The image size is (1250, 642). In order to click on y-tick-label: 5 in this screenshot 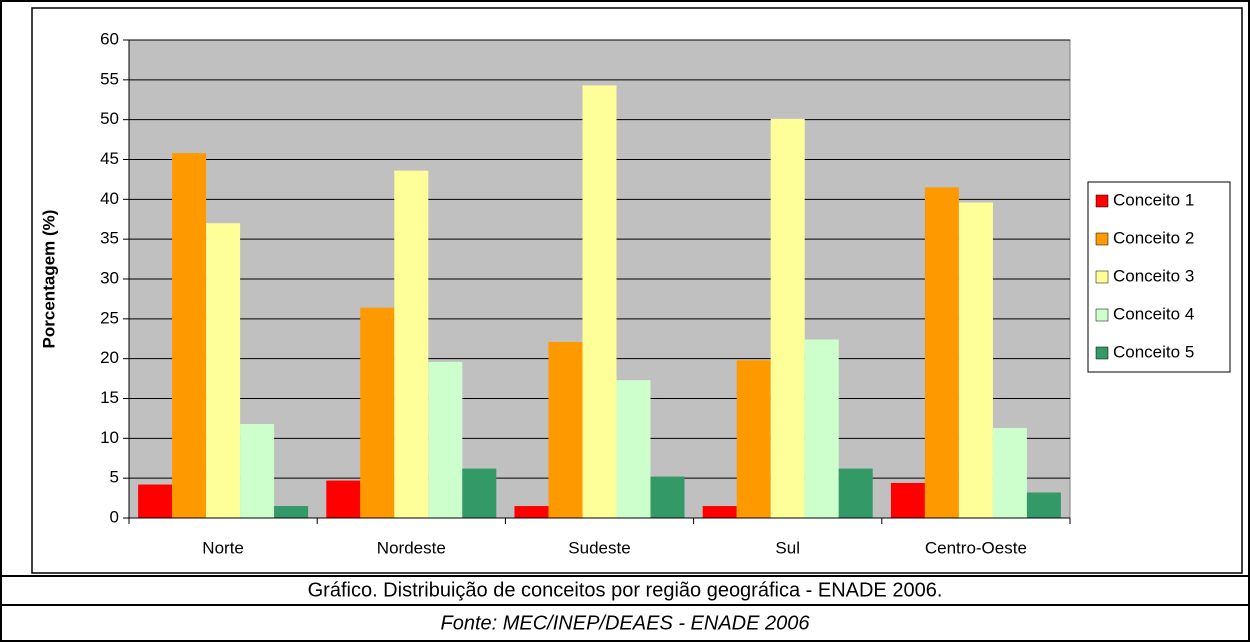, I will do `click(114, 477)`.